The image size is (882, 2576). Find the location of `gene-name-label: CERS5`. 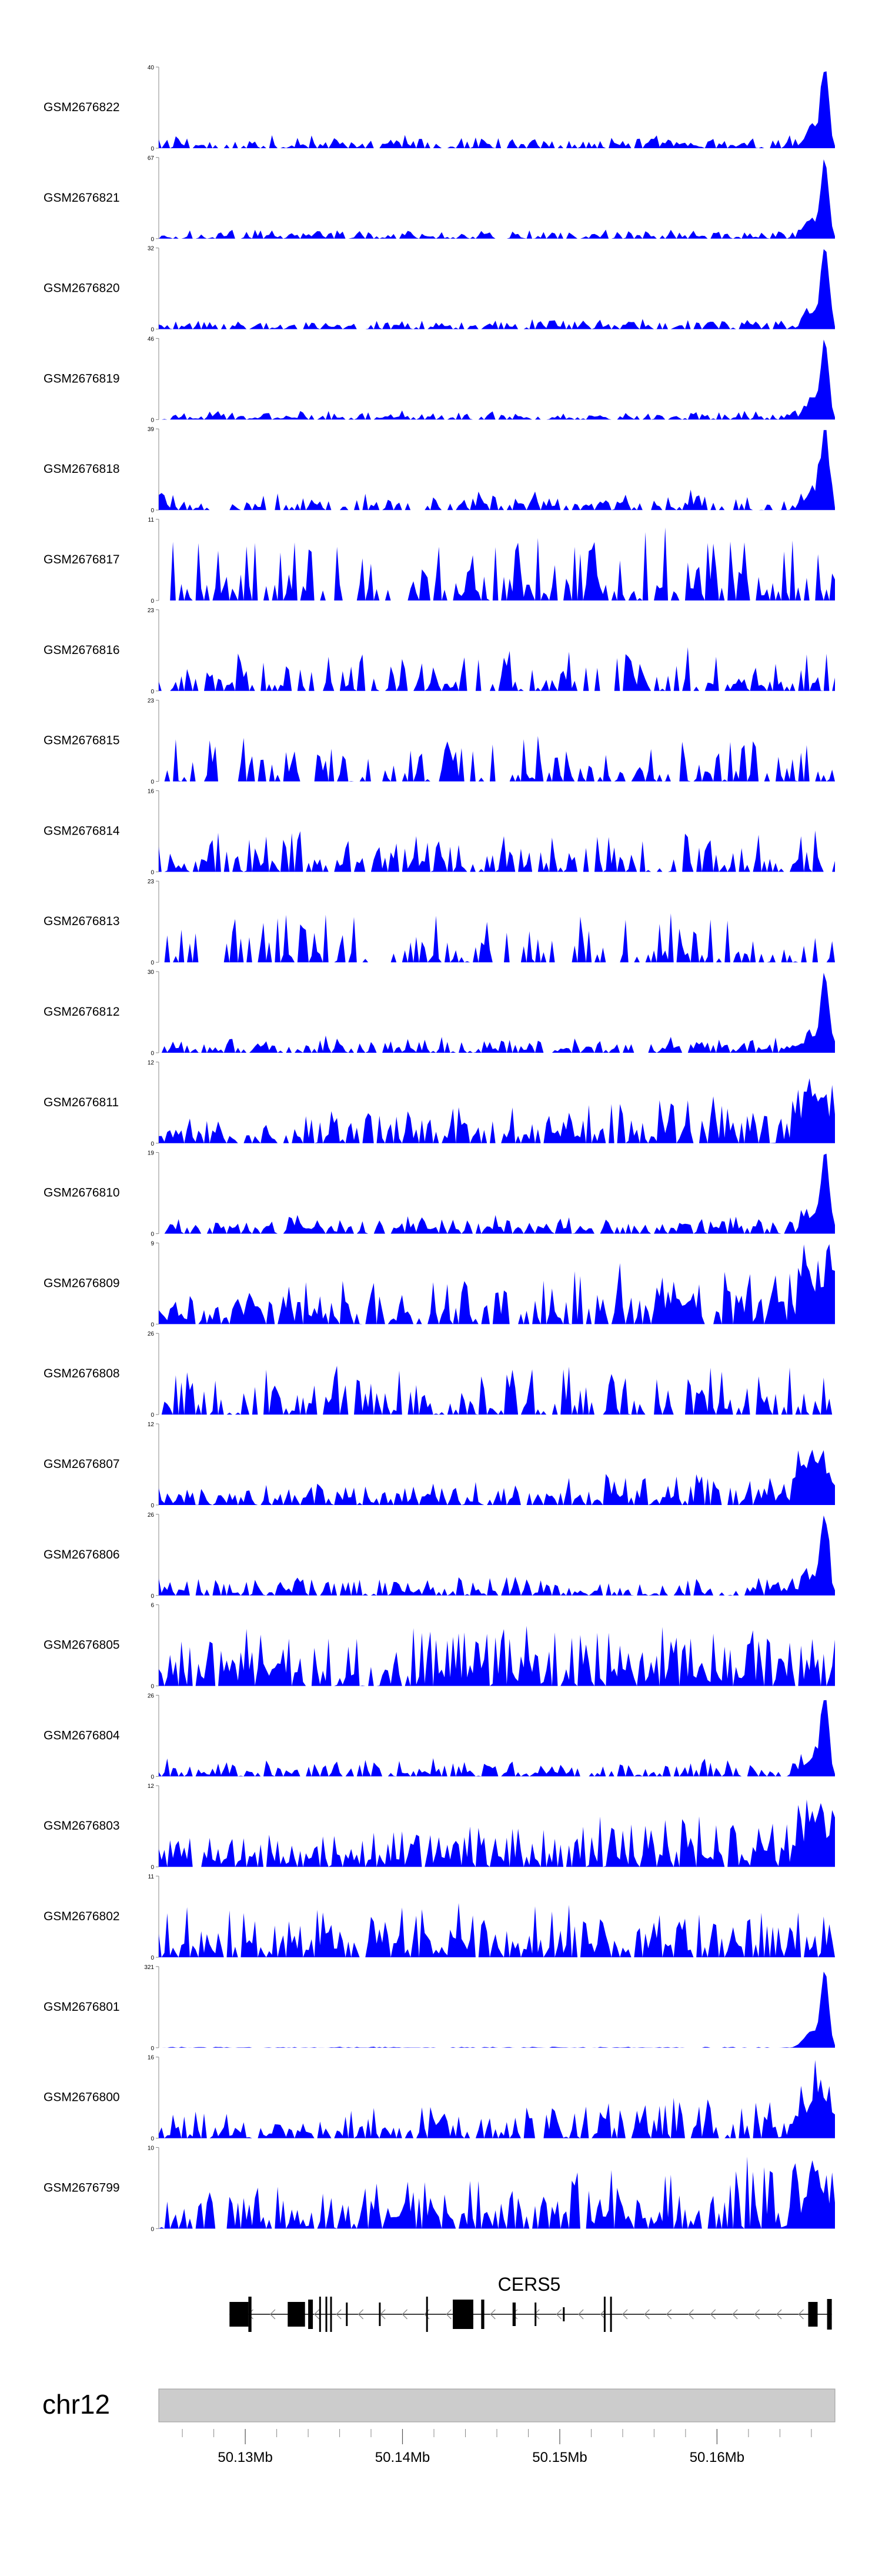

gene-name-label: CERS5 is located at coordinates (529, 2284).